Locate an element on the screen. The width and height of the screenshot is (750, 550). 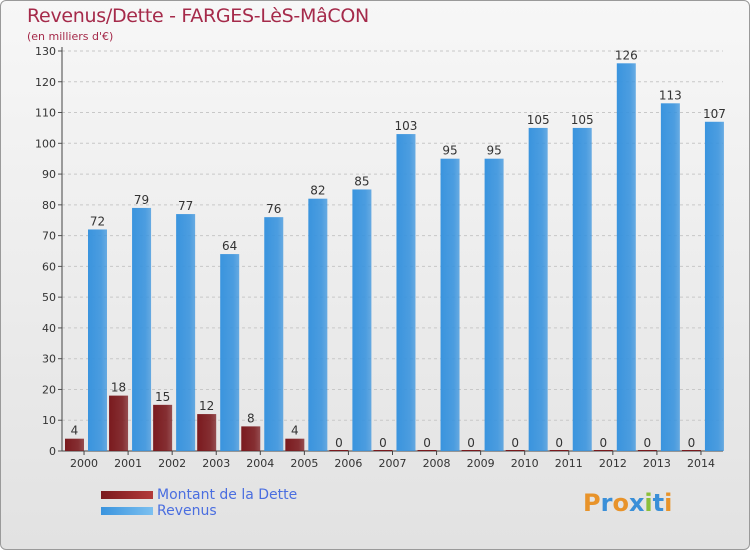
legend-item-revenus: Revenus is located at coordinates (199, 511).